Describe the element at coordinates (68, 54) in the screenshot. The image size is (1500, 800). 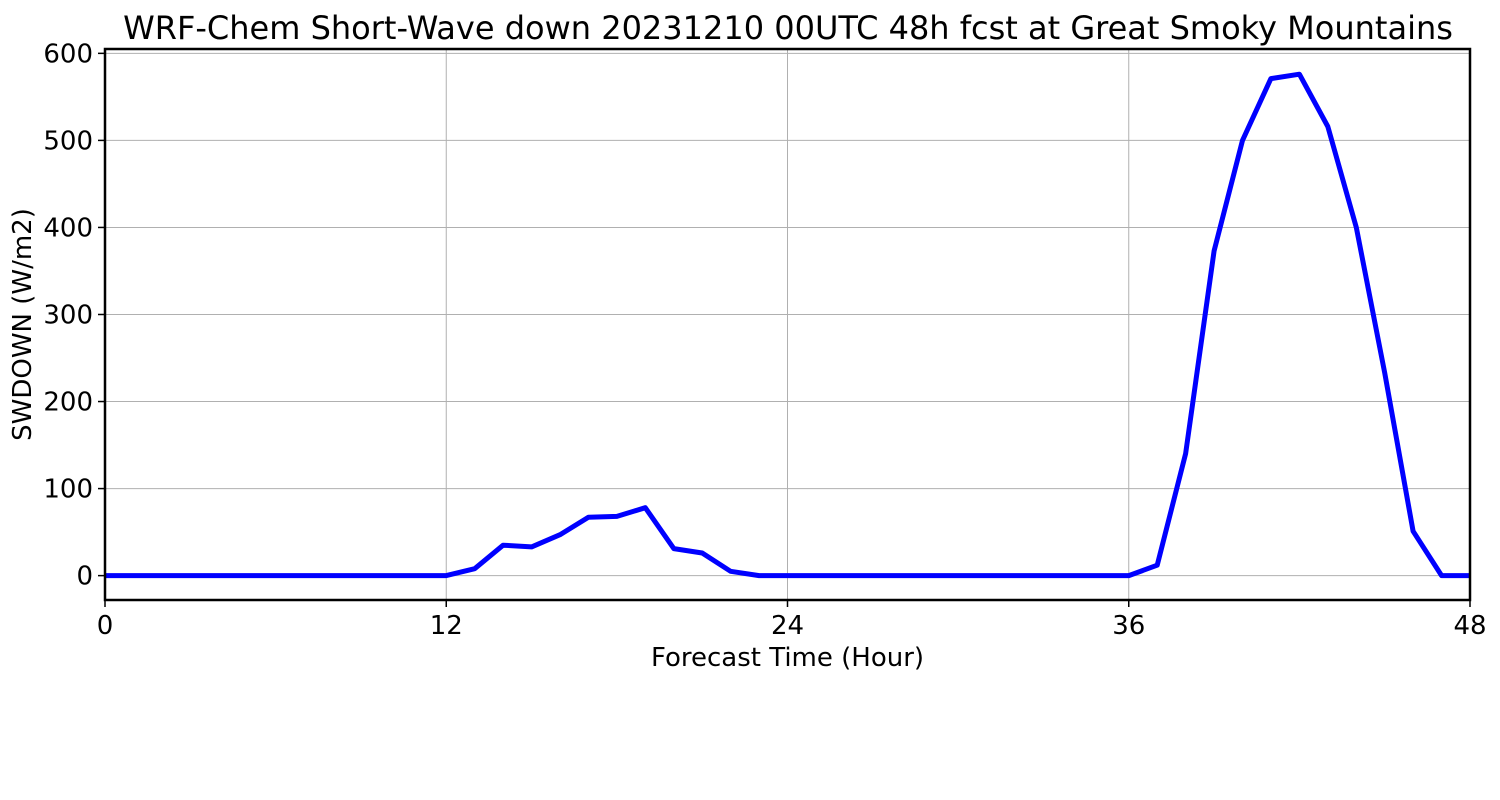
I see `y-tick-label: 600` at that location.